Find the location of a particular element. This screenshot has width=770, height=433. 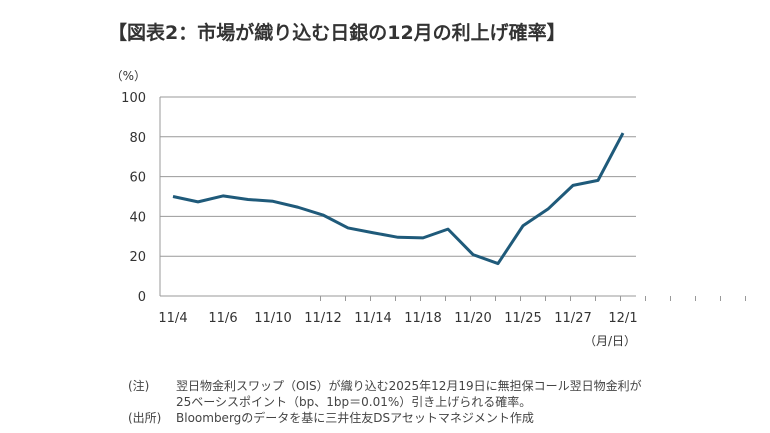

y-tick-label: 80 is located at coordinates (137, 138).